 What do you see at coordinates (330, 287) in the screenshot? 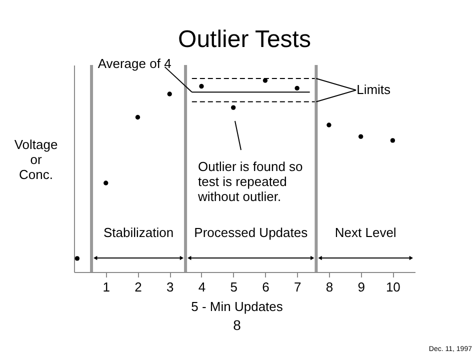
I see `x-tick-label: 8` at bounding box center [330, 287].